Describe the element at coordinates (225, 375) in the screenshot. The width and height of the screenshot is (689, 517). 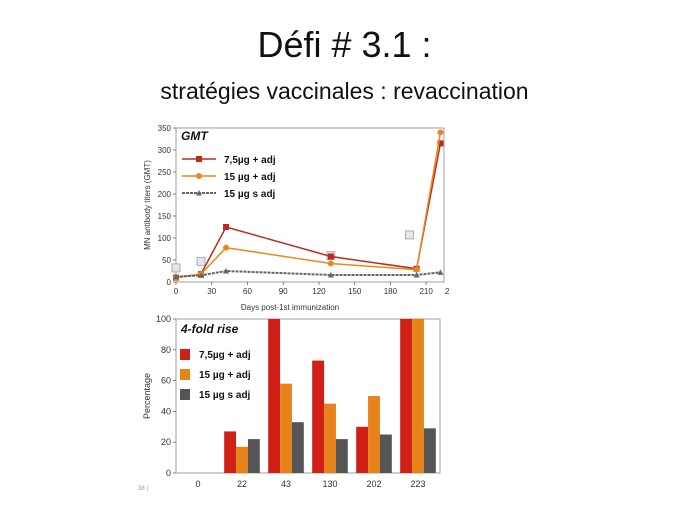
I see `bar-legend-label: 15 µg + adj` at that location.